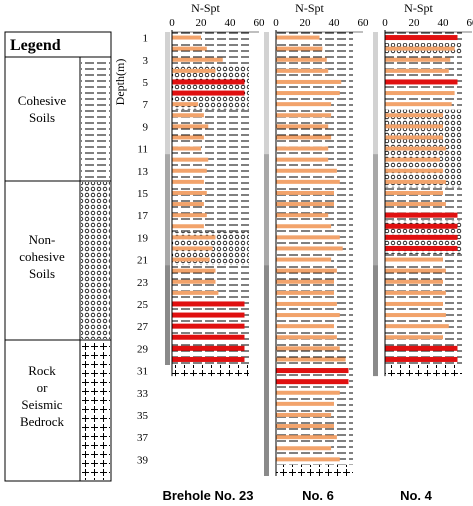 The width and height of the screenshot is (473, 506). What do you see at coordinates (95, 119) in the screenshot?
I see `cohesive-pattern-swatch` at bounding box center [95, 119].